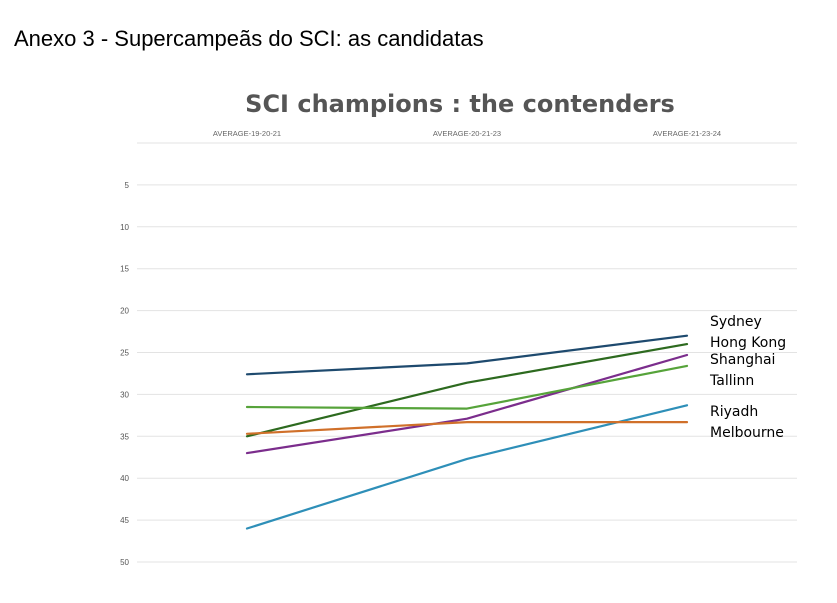 The width and height of the screenshot is (837, 603). Describe the element at coordinates (467, 467) in the screenshot. I see `series-line-riyadh` at that location.